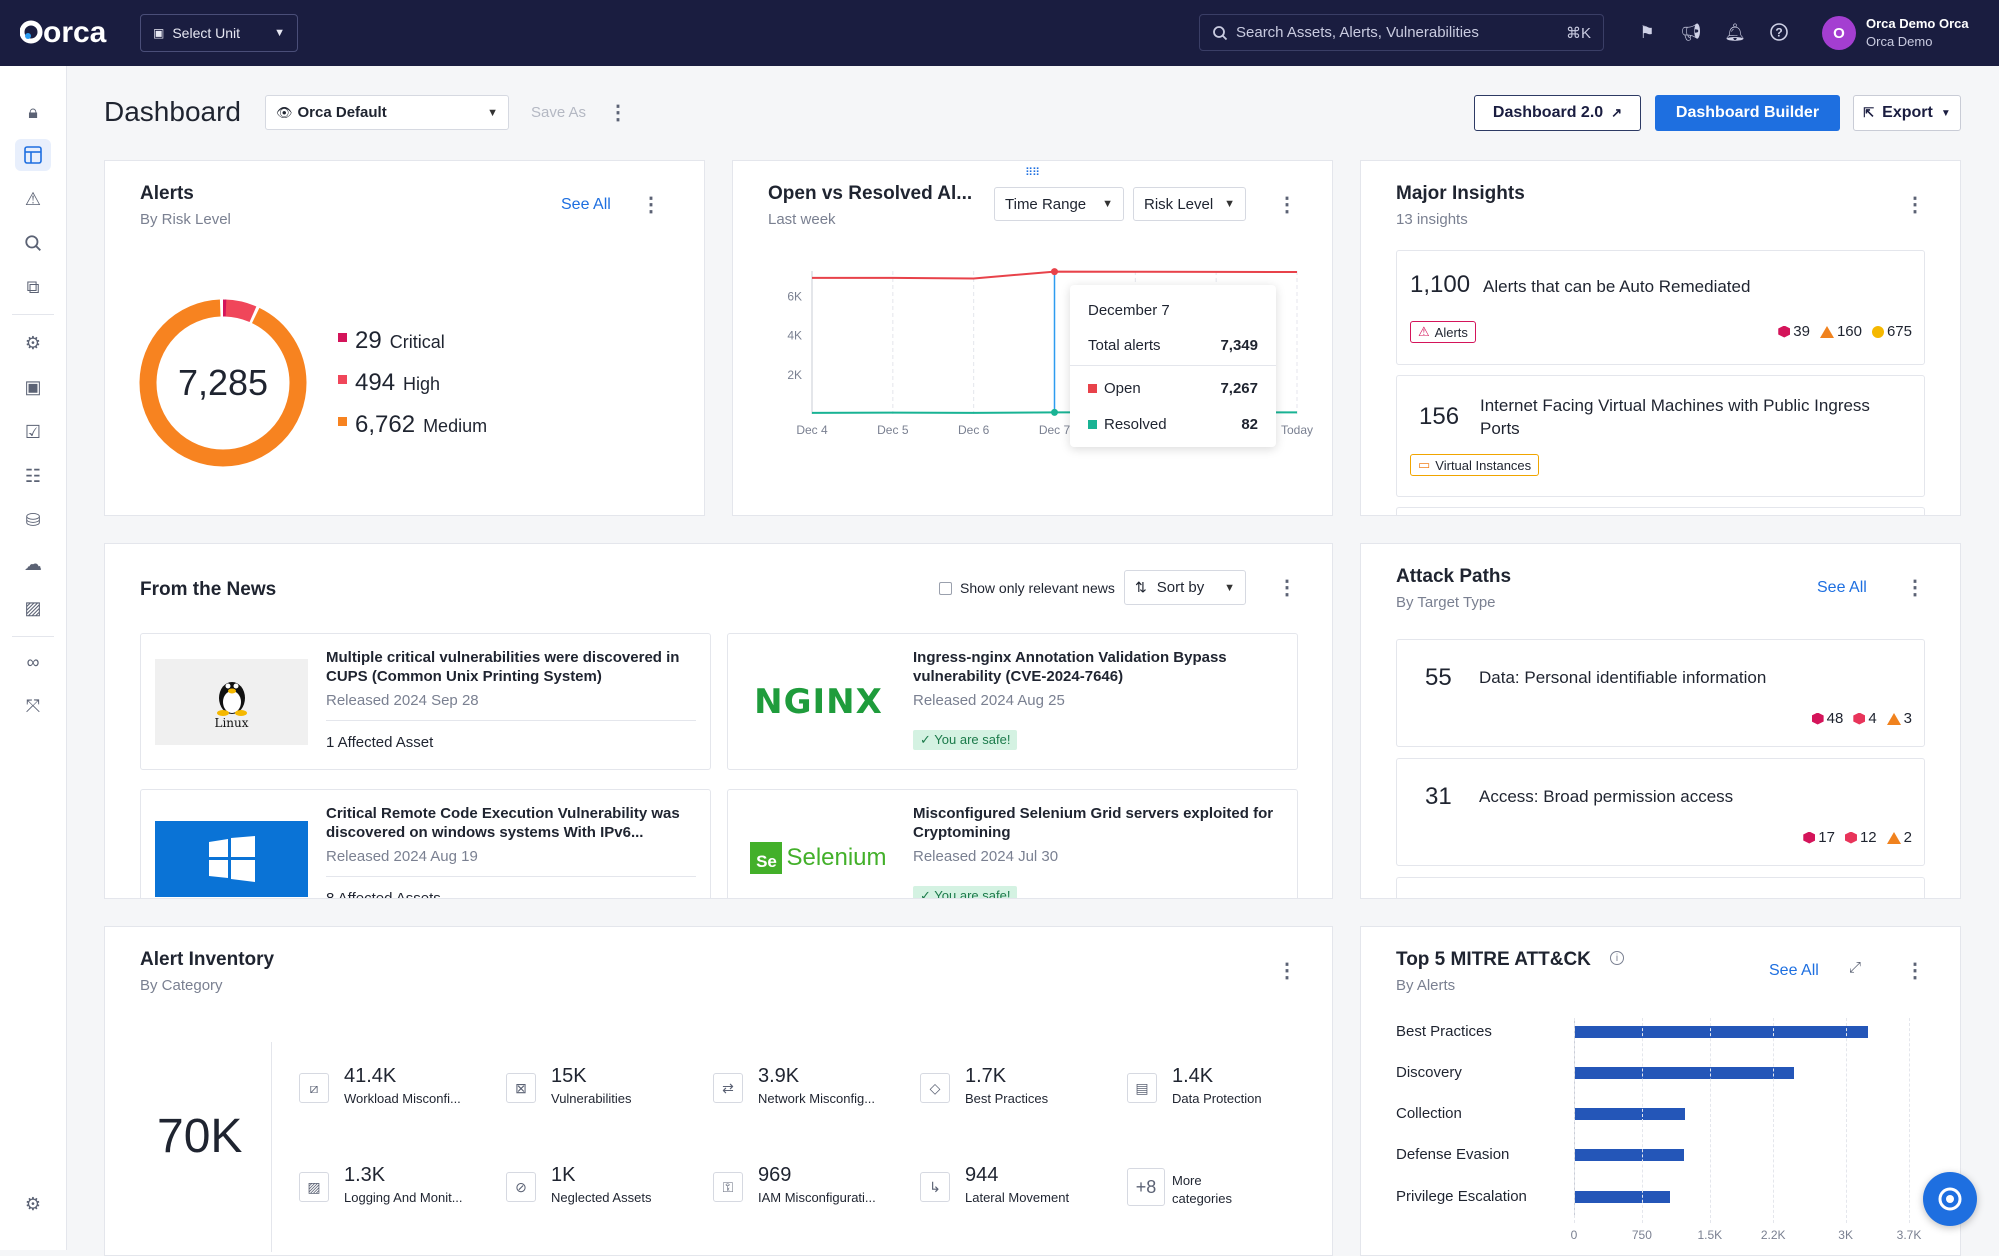 The width and height of the screenshot is (1999, 1256). Describe the element at coordinates (1606, 796) in the screenshot. I see `attack-path-text: Access: Broad permission access` at that location.